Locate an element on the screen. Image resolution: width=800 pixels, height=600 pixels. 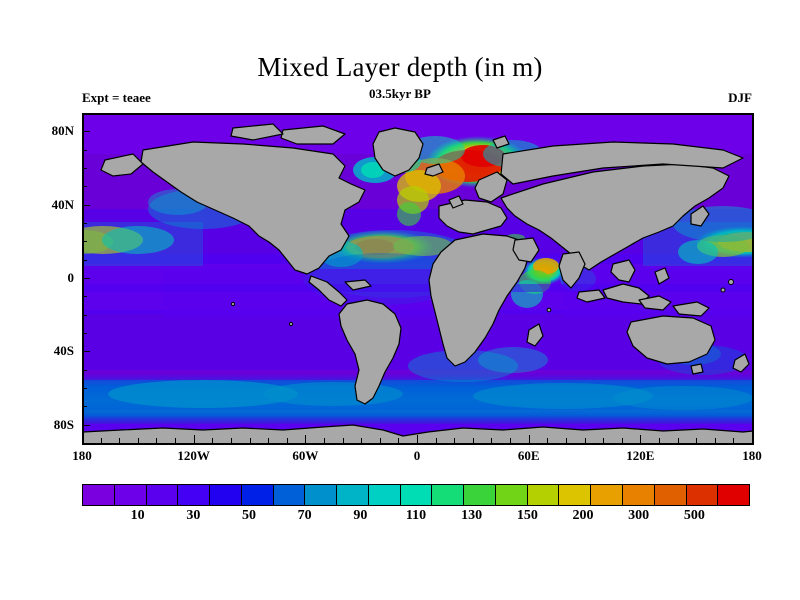
colorbar-tick-label: 500 is located at coordinates (694, 515).